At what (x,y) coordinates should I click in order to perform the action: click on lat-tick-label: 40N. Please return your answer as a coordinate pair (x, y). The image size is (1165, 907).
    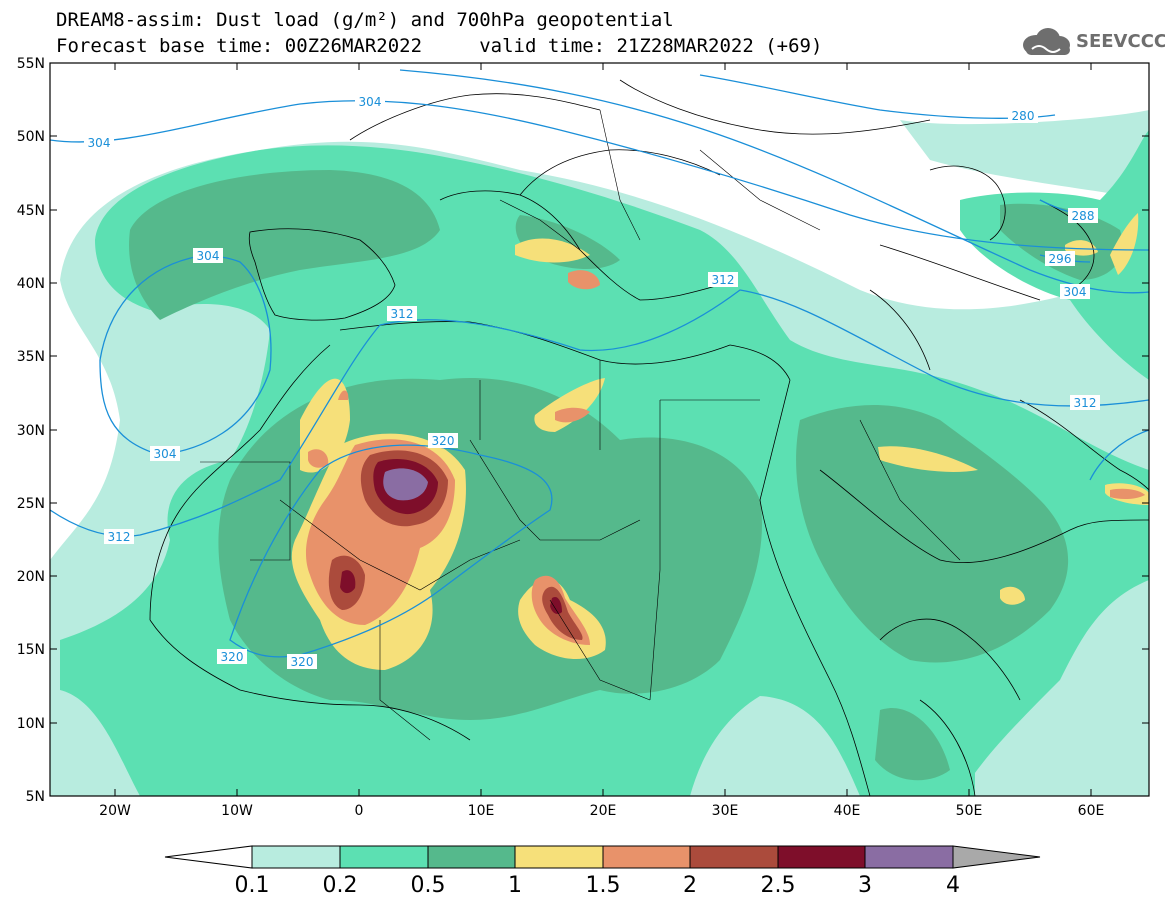
    Looking at the image, I should click on (31, 284).